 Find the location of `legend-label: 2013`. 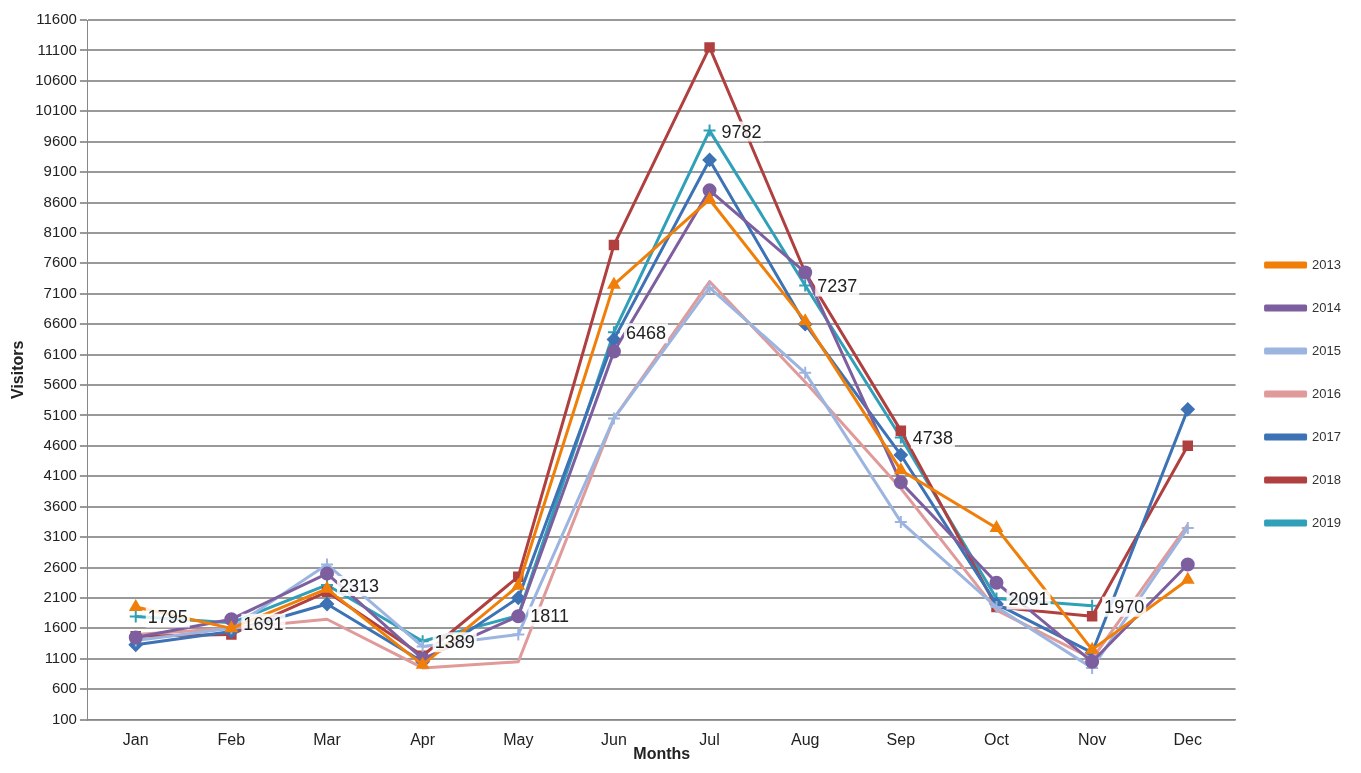

legend-label: 2013 is located at coordinates (1326, 264).